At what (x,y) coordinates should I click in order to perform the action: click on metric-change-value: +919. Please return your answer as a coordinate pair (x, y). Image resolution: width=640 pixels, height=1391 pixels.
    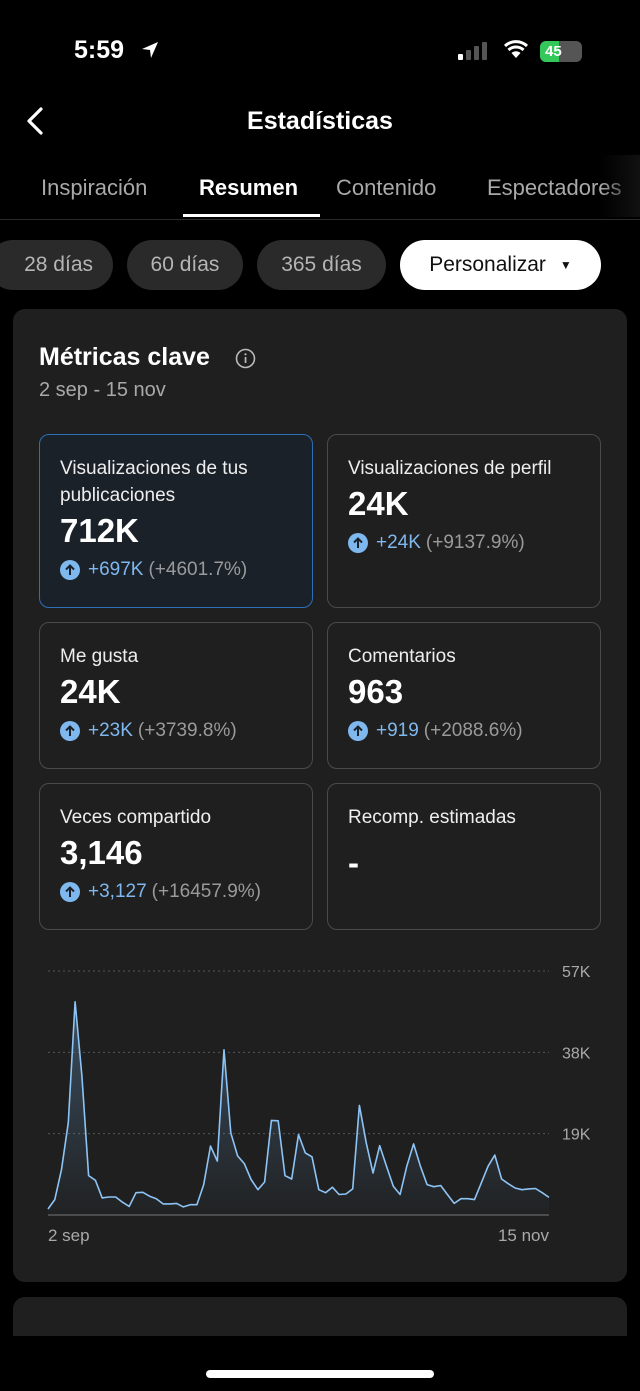
    Looking at the image, I should click on (397, 730).